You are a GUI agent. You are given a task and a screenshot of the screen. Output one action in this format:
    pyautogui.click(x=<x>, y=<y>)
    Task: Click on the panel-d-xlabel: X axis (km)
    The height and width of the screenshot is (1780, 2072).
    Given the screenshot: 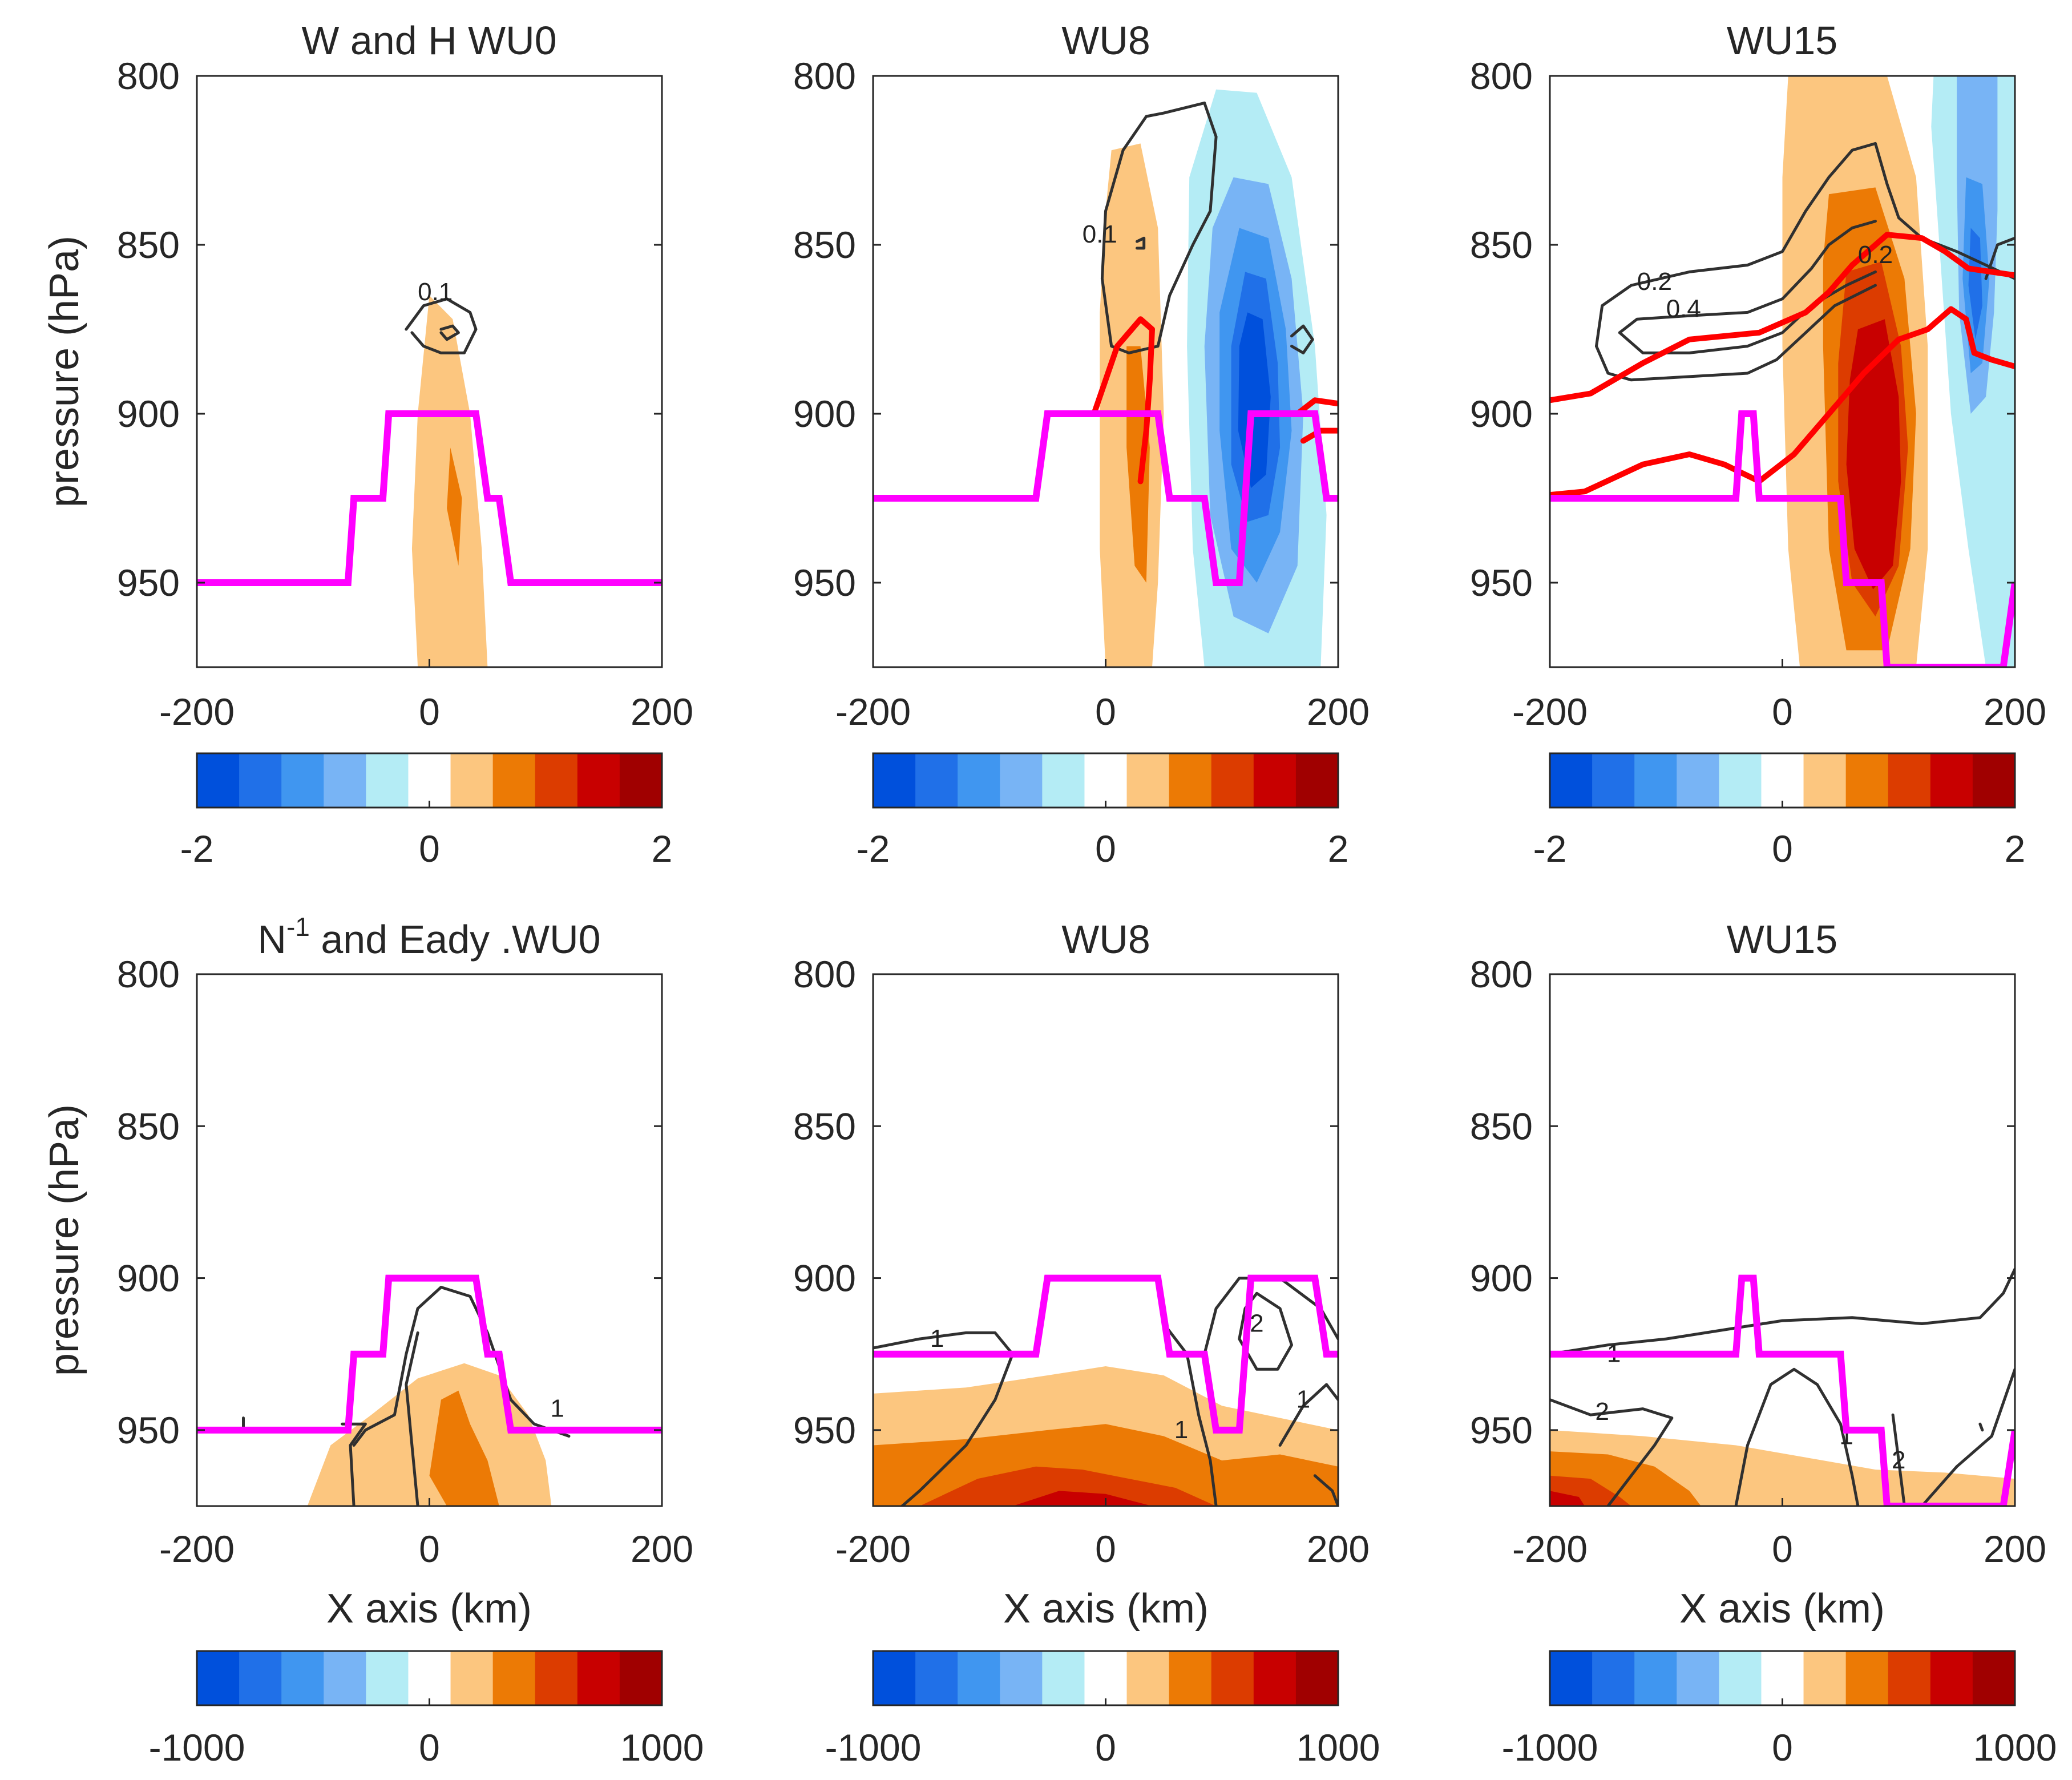 What is the action you would take?
    pyautogui.click(x=429, y=1609)
    